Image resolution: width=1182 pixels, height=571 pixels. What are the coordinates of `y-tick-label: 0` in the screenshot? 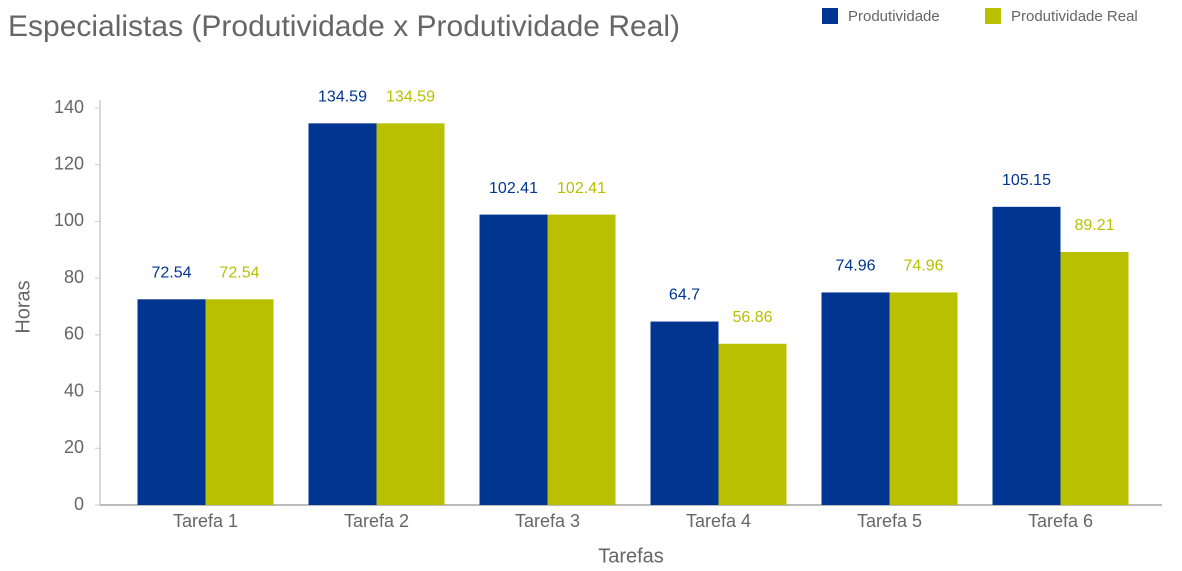 It's located at (79, 504).